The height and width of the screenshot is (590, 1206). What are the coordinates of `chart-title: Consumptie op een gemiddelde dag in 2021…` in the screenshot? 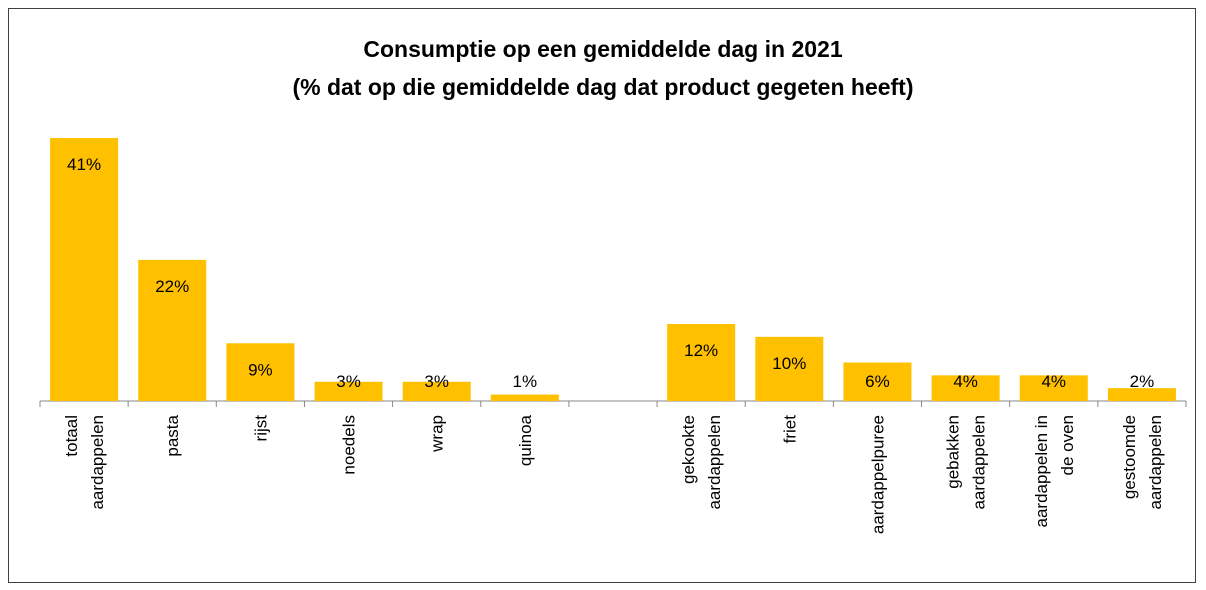 It's located at (603, 68).